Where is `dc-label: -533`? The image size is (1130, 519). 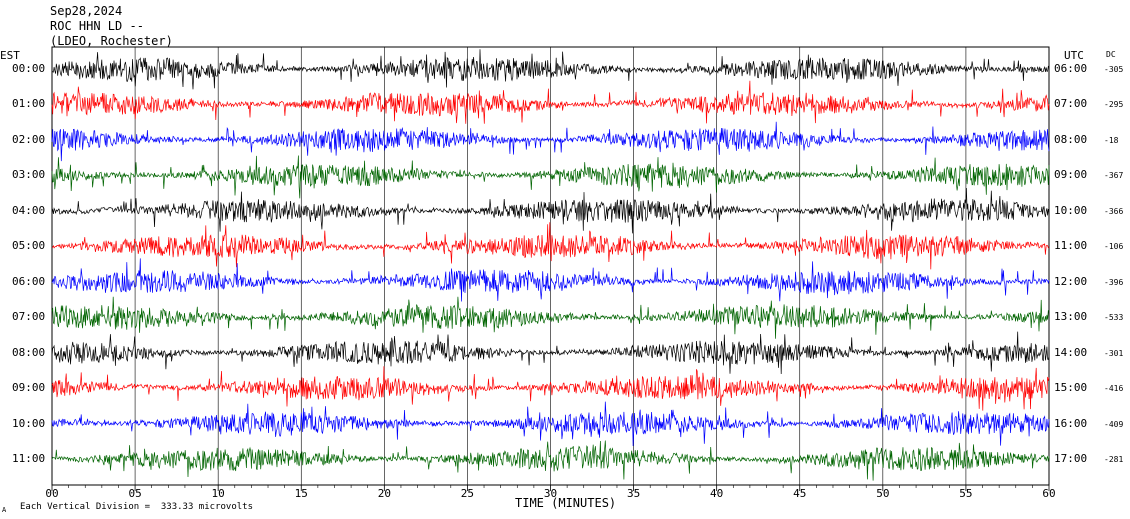 dc-label: -533 is located at coordinates (1114, 318).